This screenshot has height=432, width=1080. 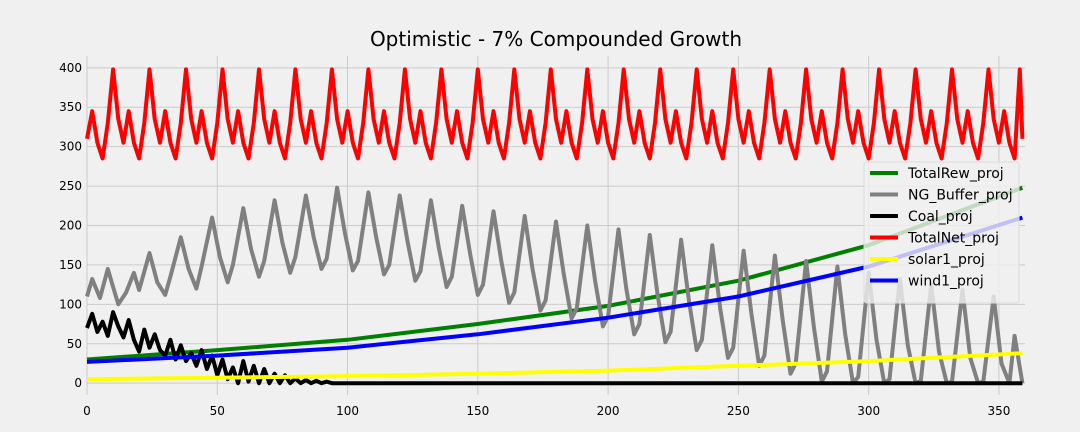 I want to click on x-tick-label: 100, so click(x=347, y=411).